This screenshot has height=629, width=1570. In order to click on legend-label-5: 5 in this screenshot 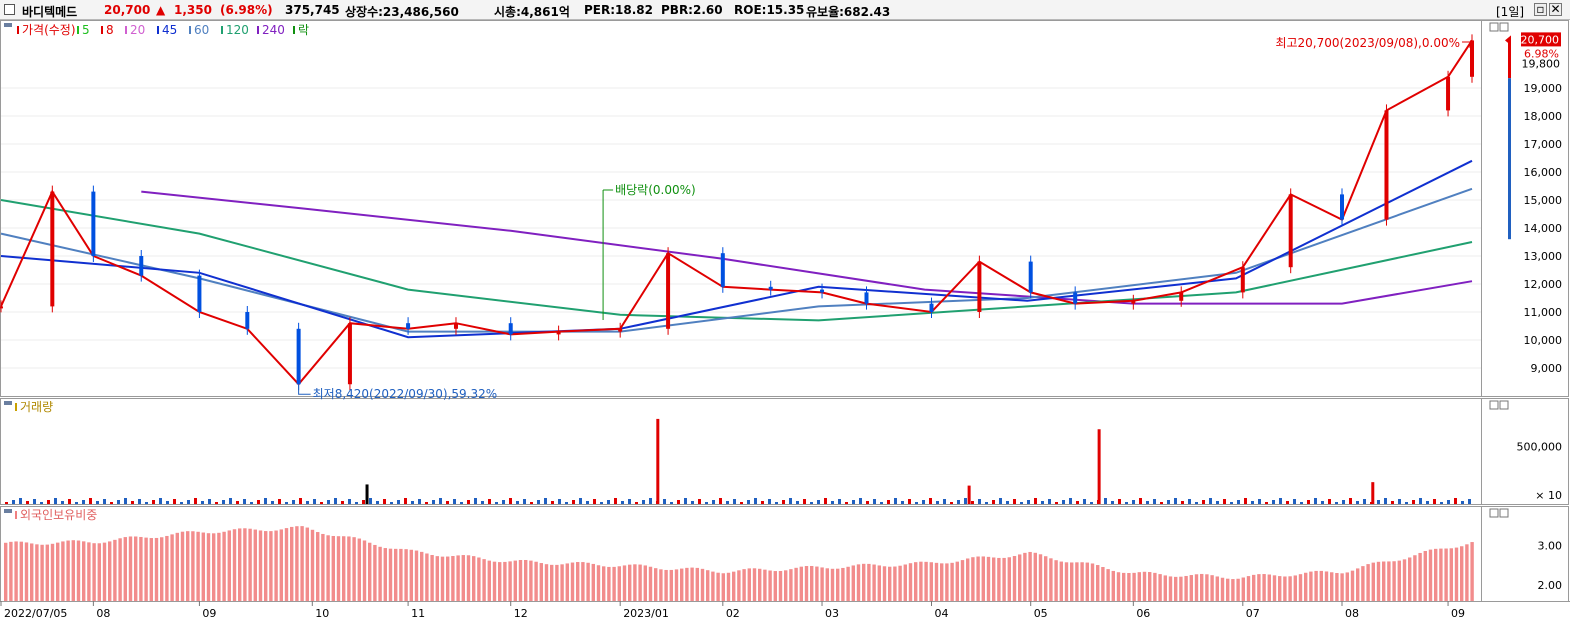, I will do `click(86, 30)`.